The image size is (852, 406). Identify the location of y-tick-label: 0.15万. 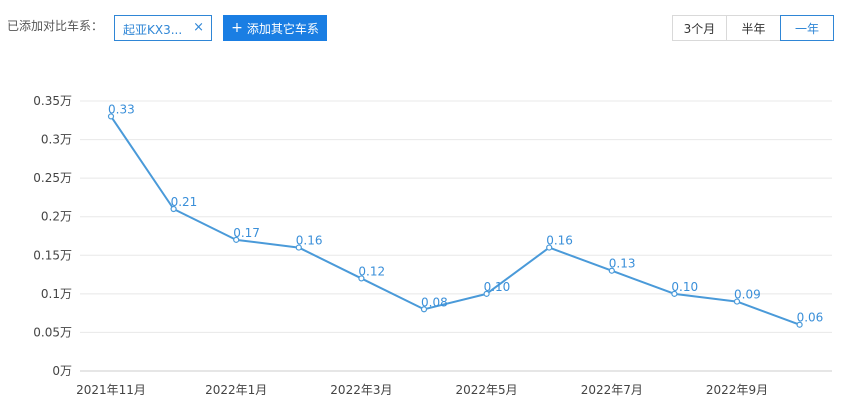
(52, 255).